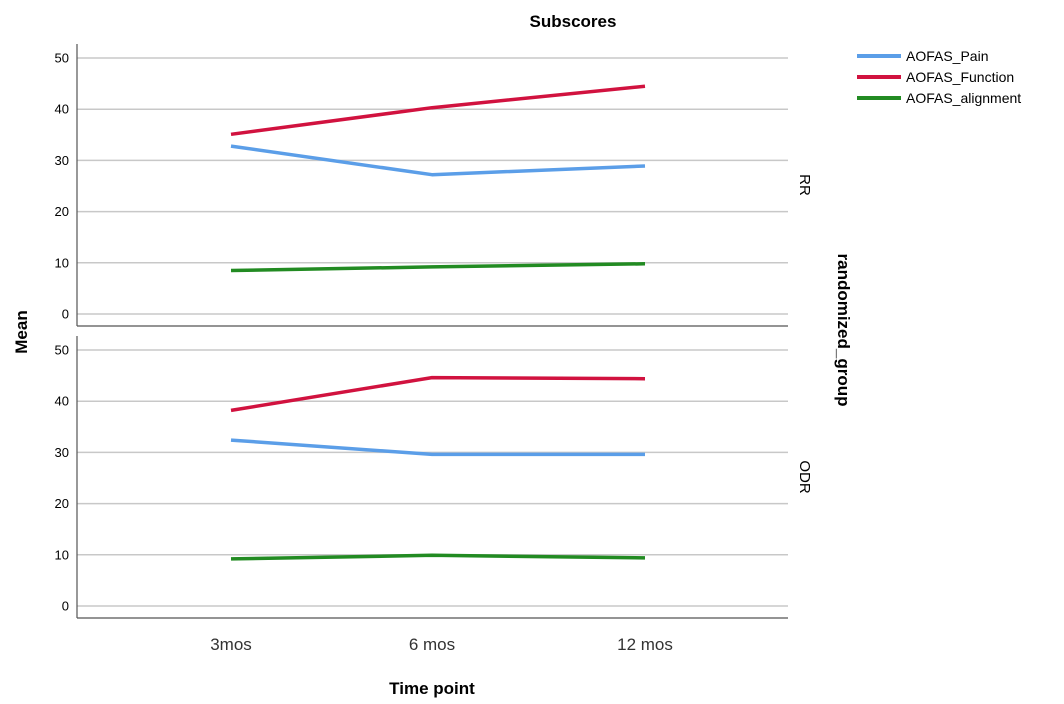  I want to click on x-axis-title: Time point, so click(432, 688).